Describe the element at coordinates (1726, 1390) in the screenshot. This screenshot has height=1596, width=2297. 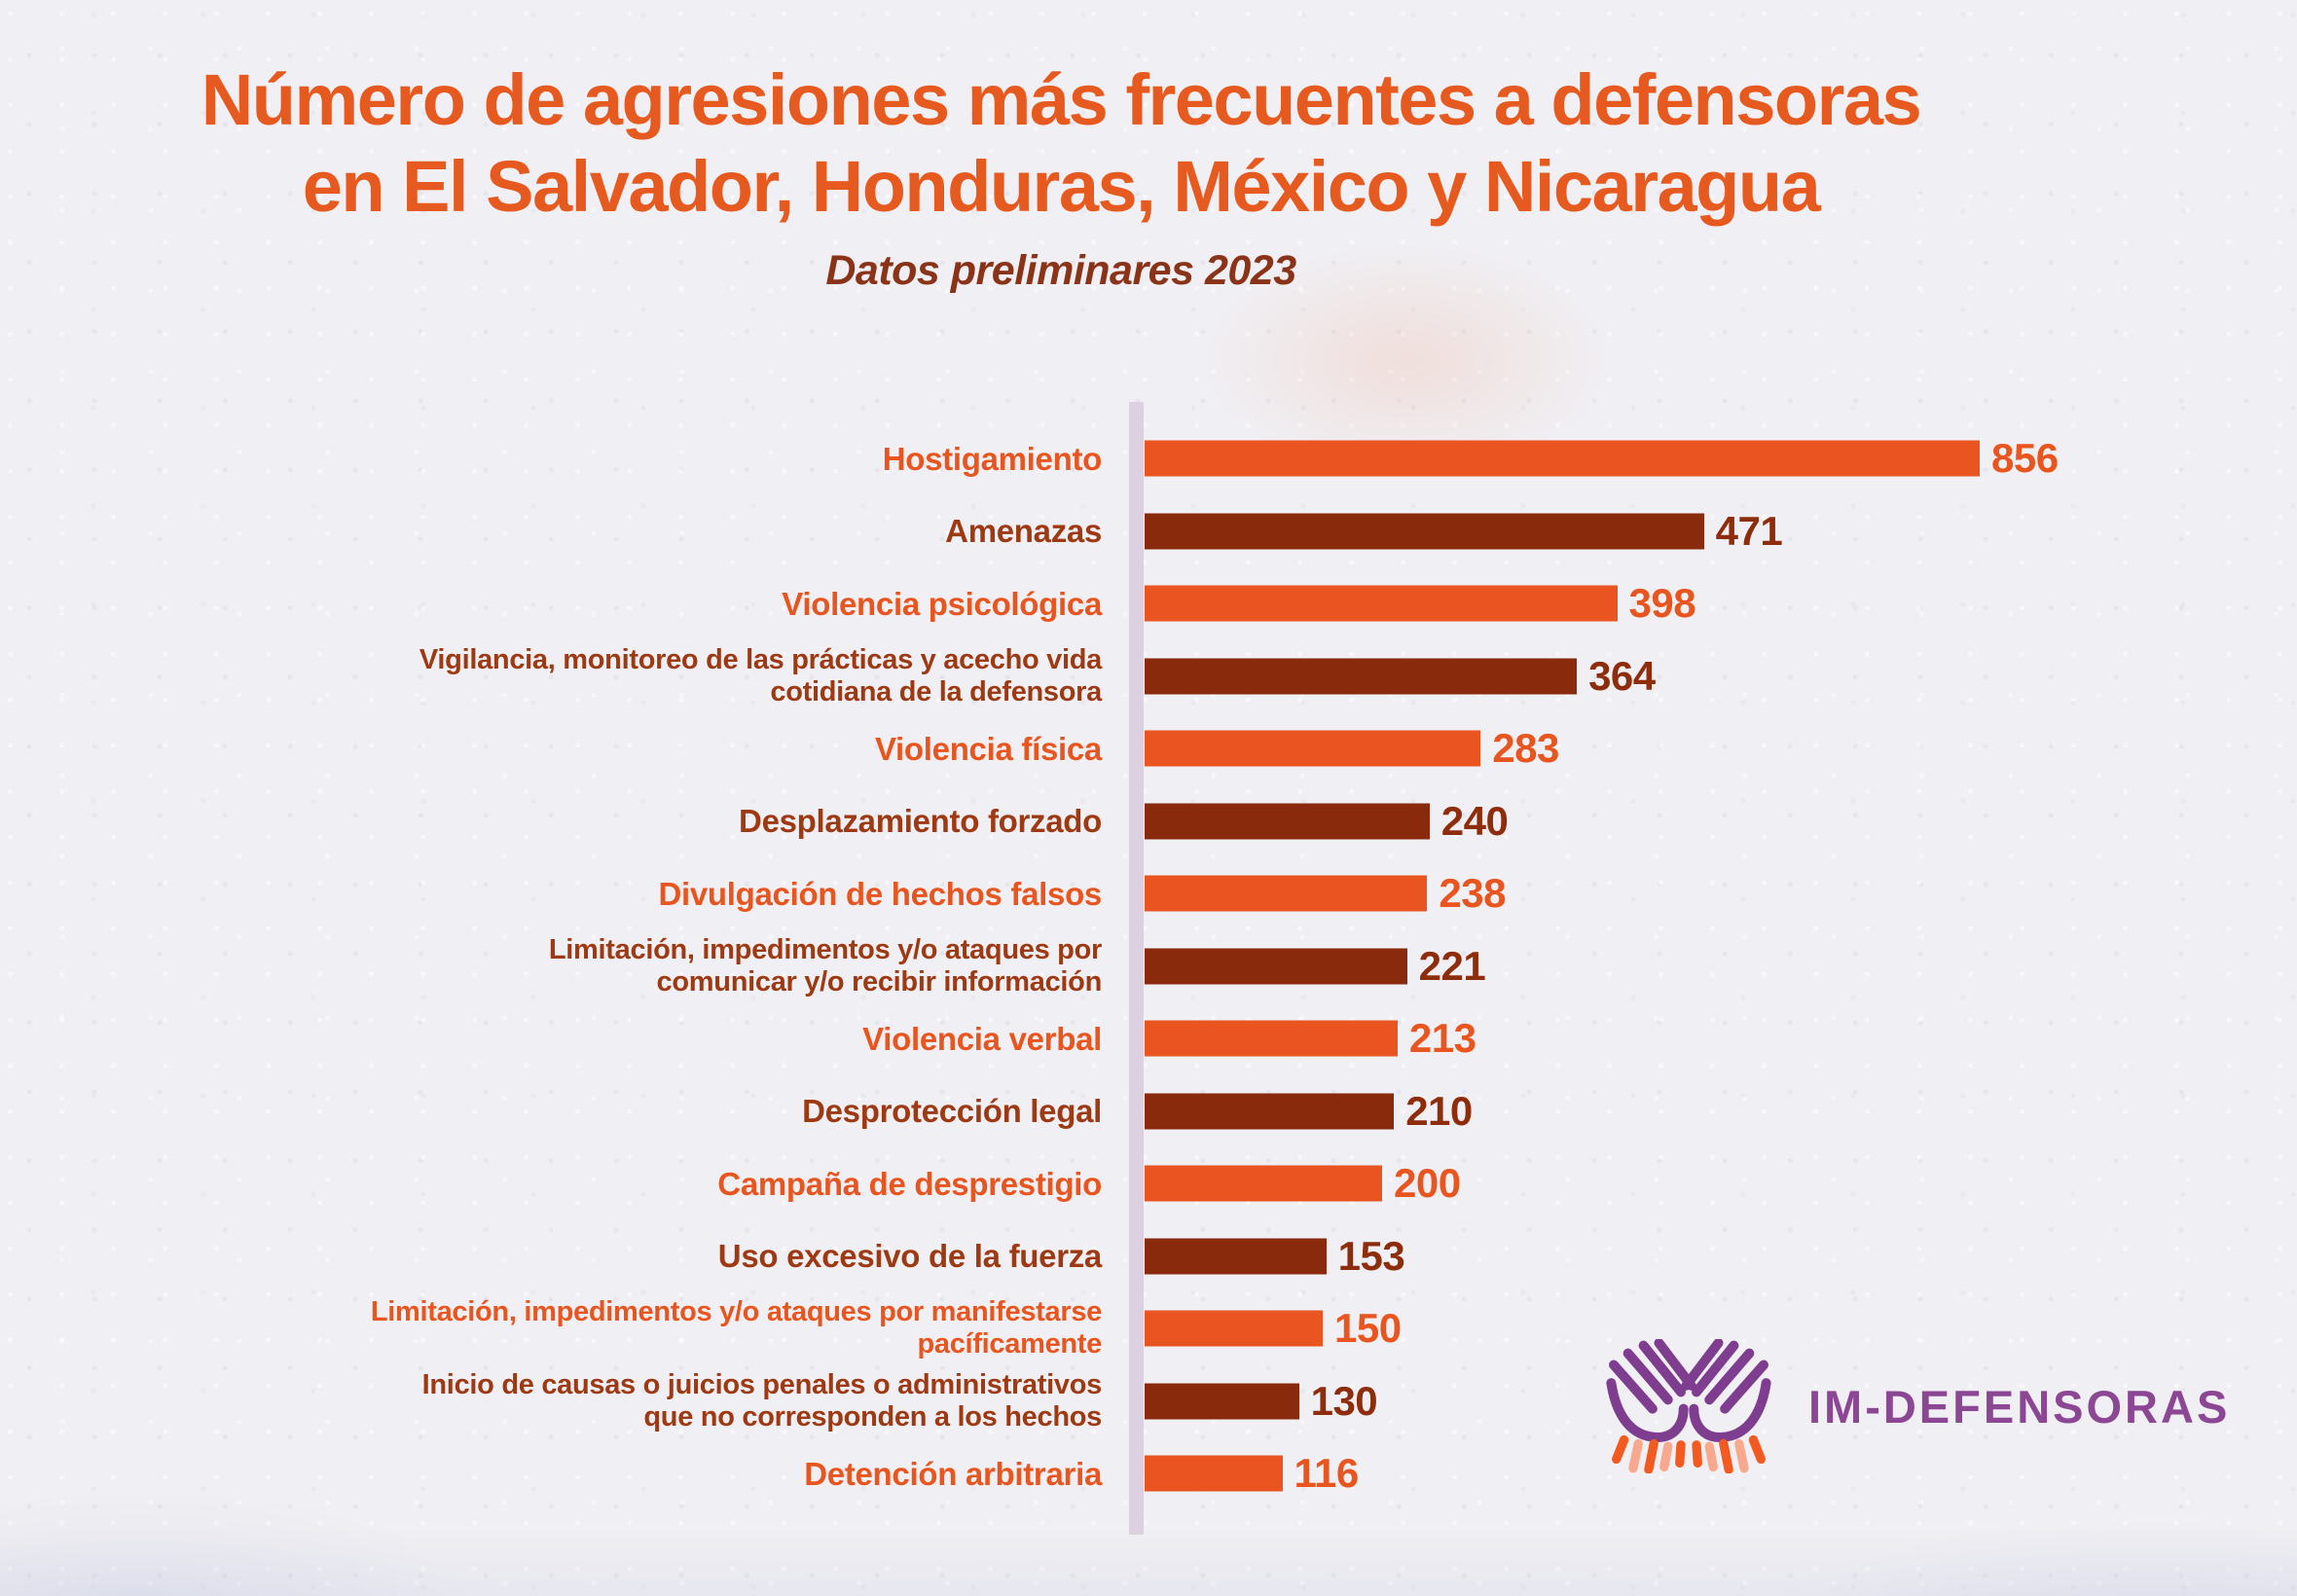
I see `right-hand` at that location.